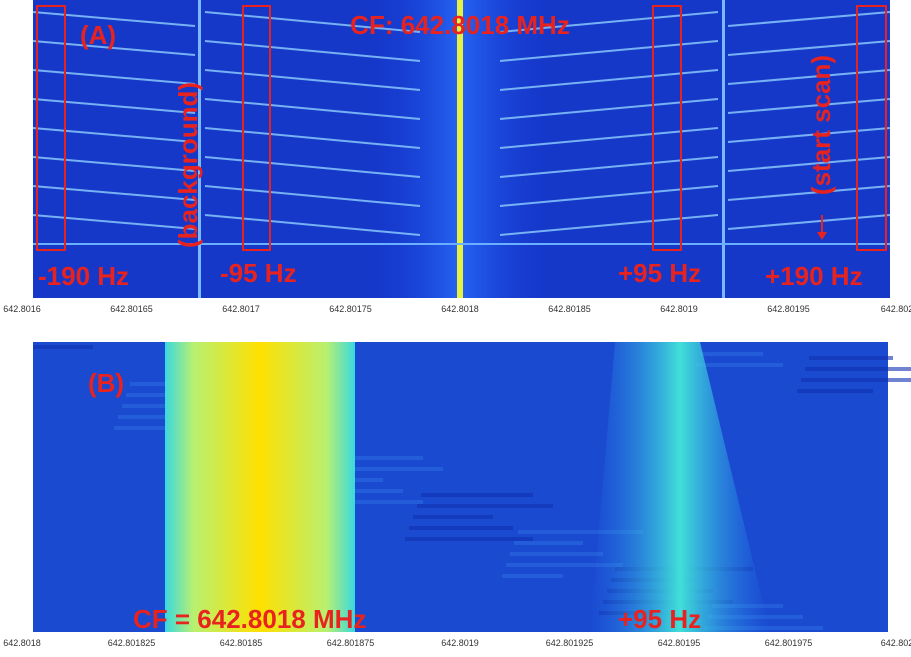 The image size is (911, 657). I want to click on x-tick-label: 642.8017, so click(241, 309).